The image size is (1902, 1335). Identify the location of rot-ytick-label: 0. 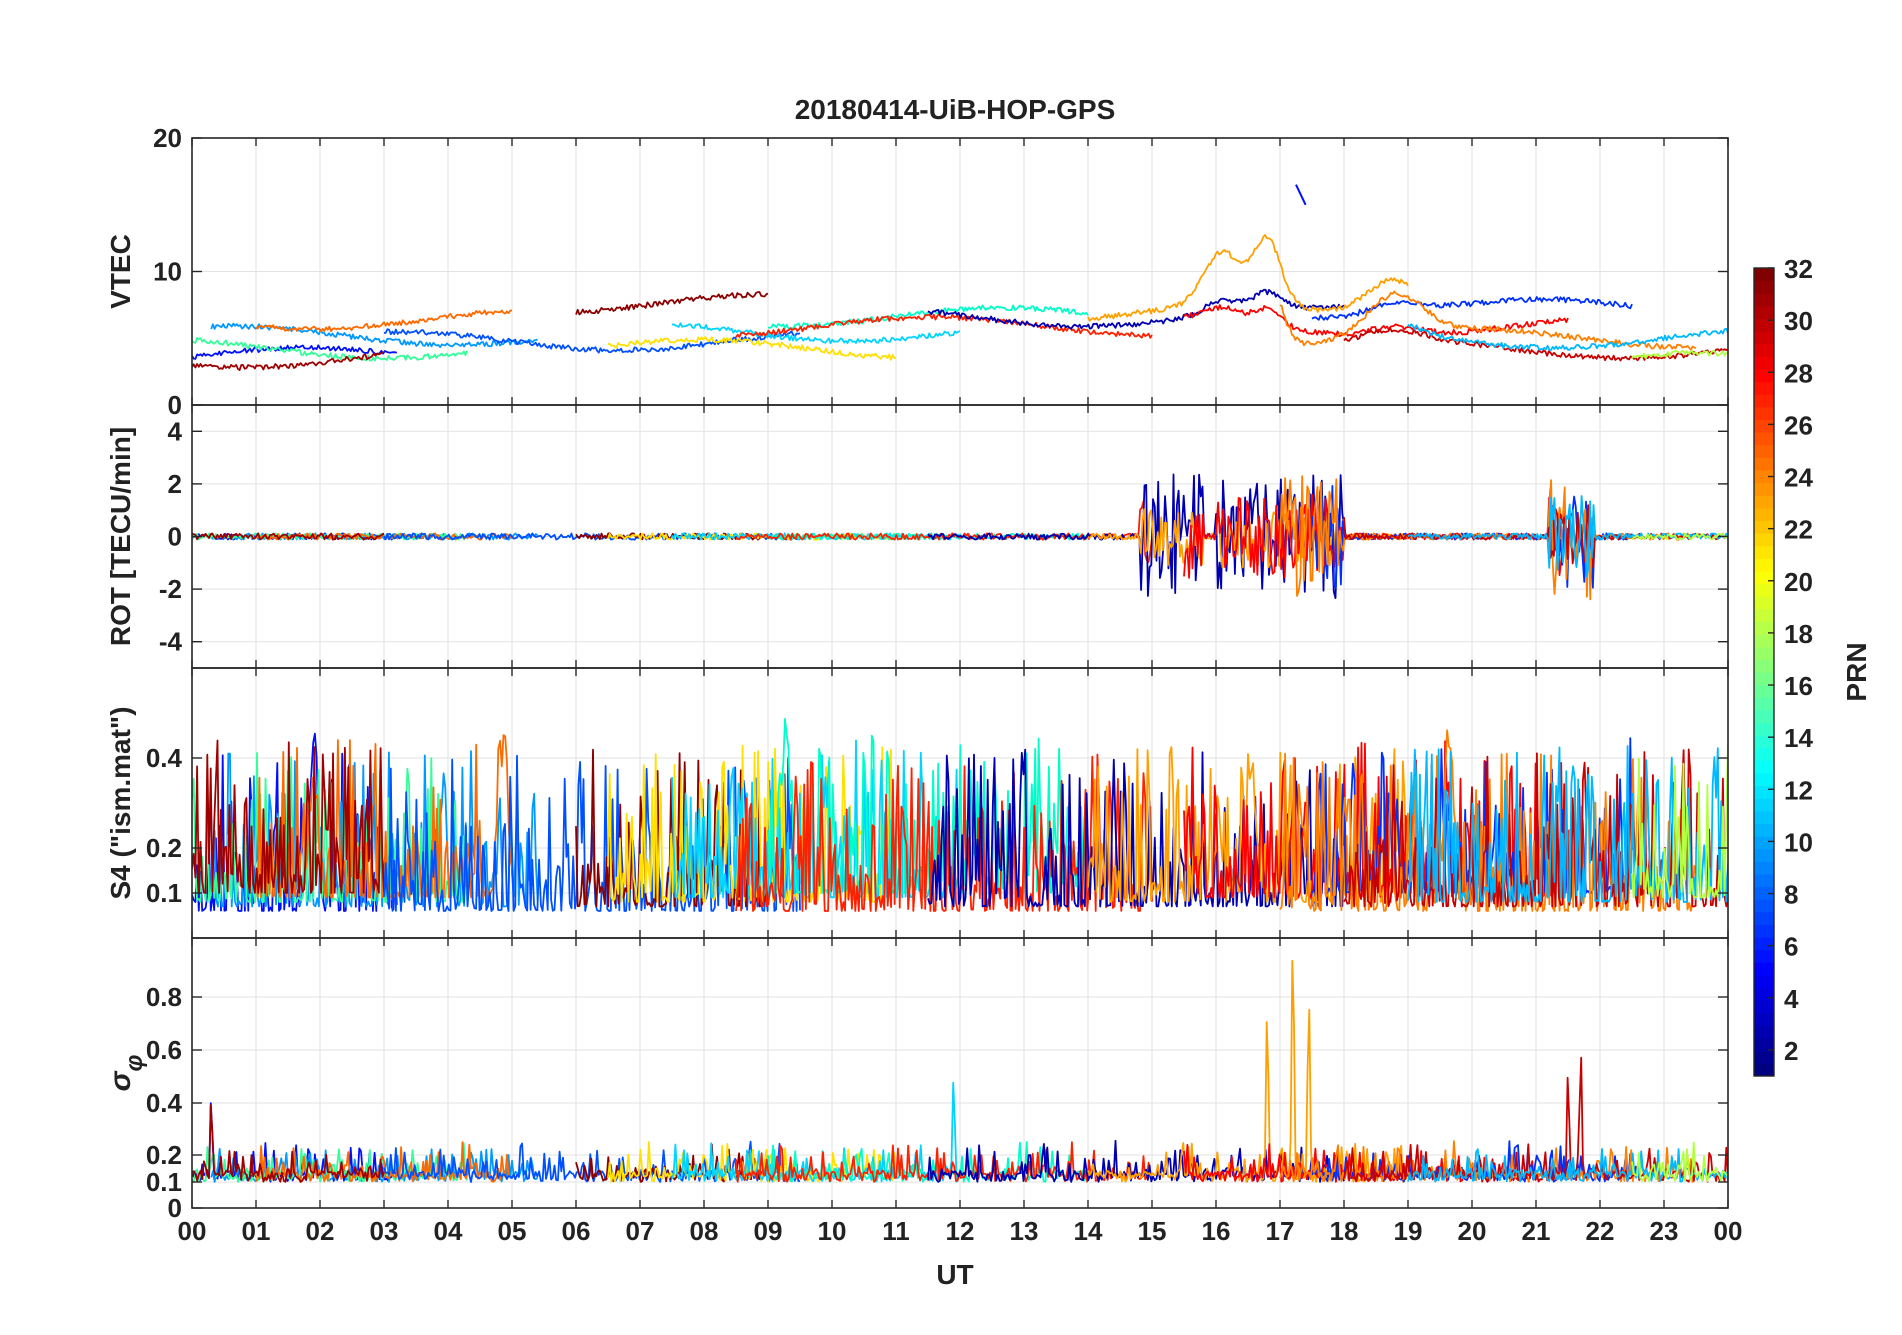
(175, 537).